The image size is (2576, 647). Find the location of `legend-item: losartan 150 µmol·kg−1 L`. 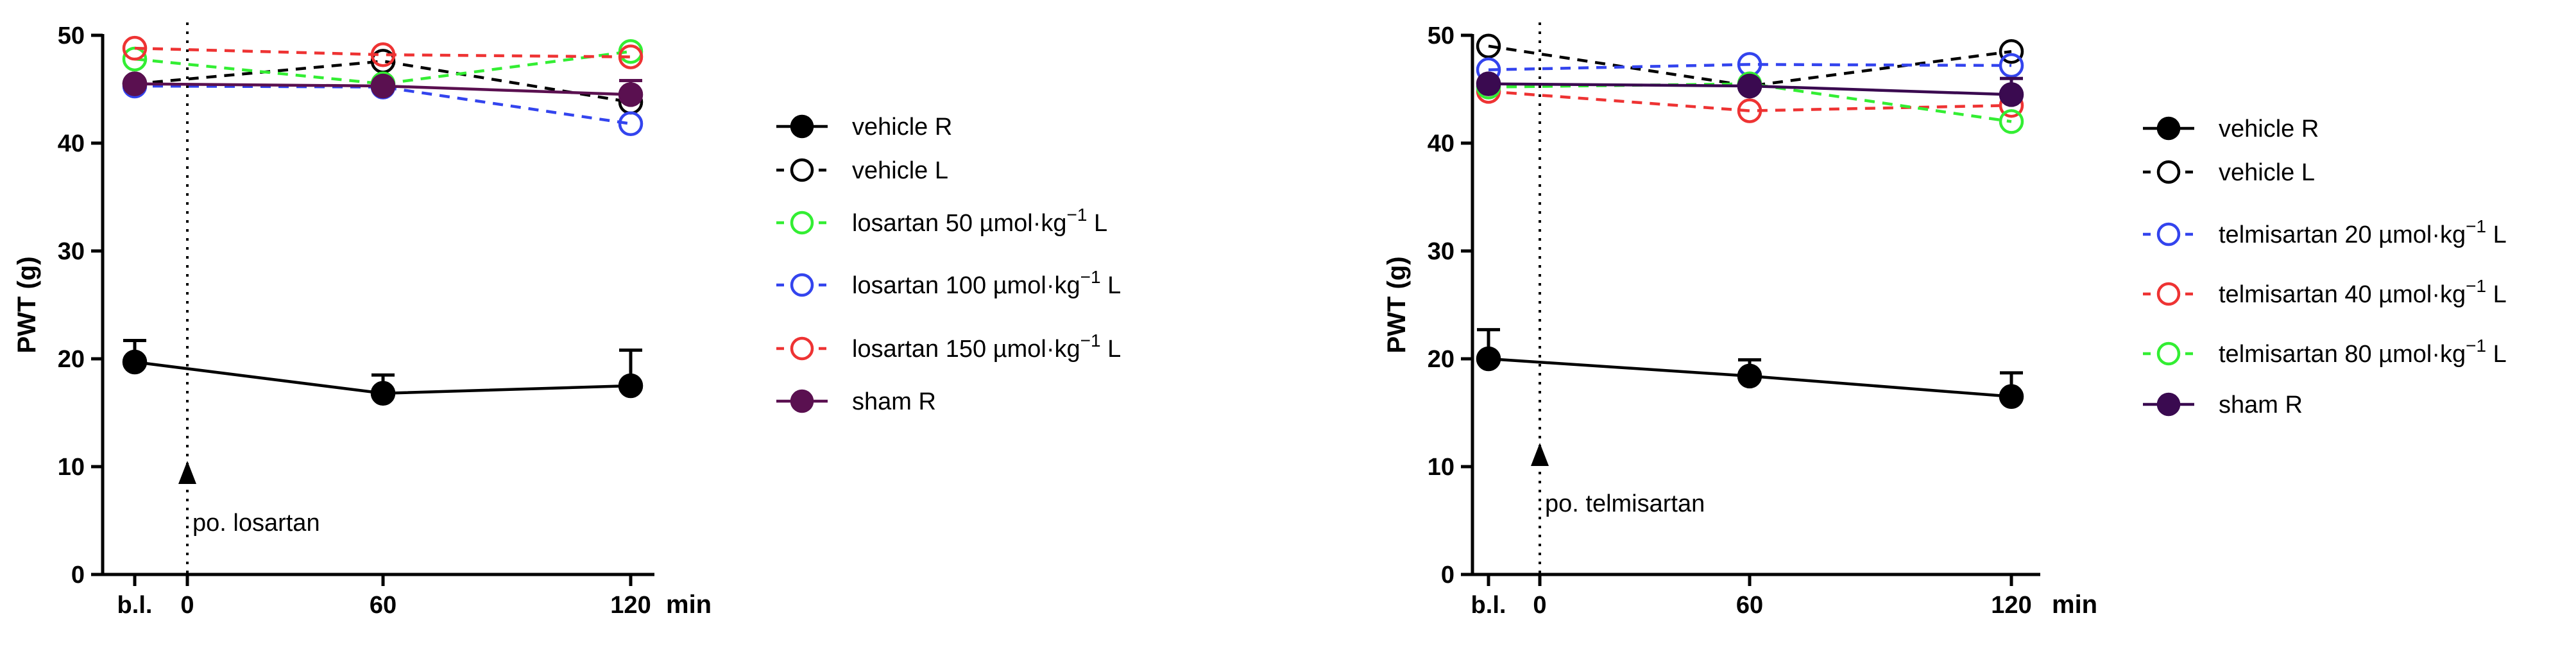

legend-item: losartan 150 µmol·kg−1 L is located at coordinates (948, 347).